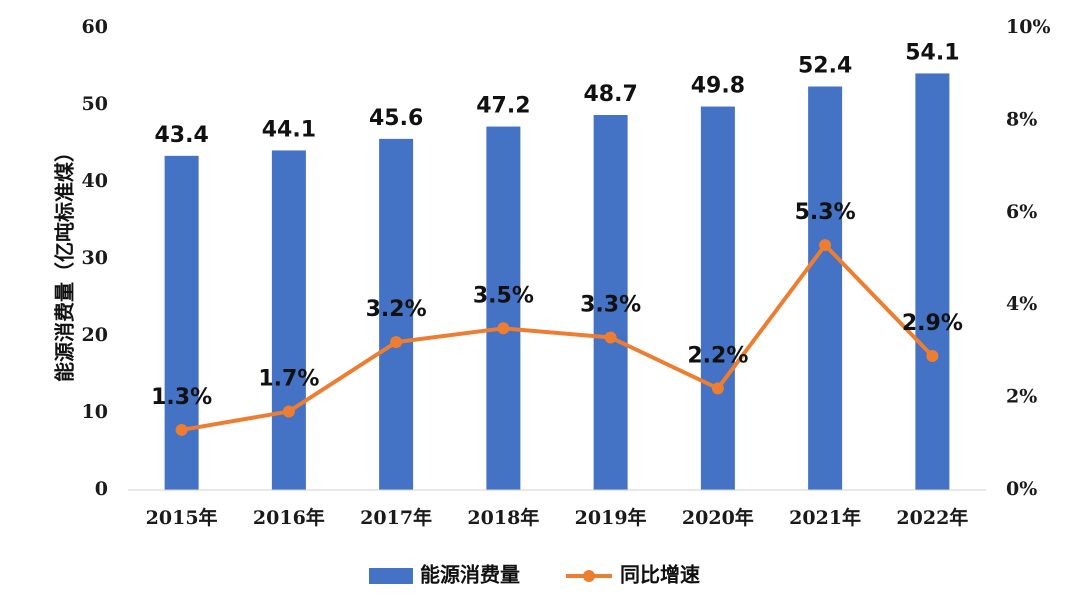 This screenshot has height=614, width=1080. Describe the element at coordinates (534, 575) in the screenshot. I see `legend: 能源消费量 同比增速` at that location.